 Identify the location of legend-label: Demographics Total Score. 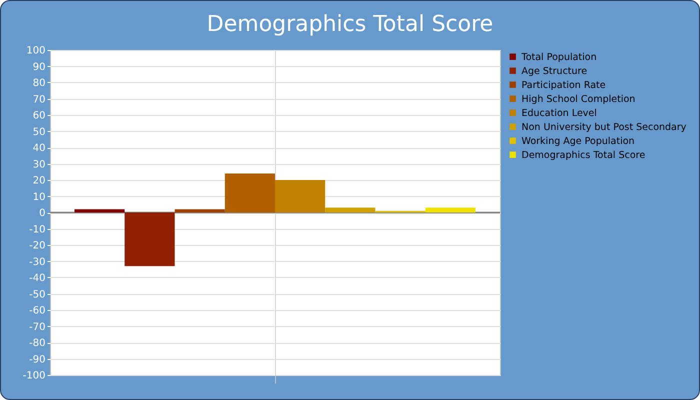
(584, 155).